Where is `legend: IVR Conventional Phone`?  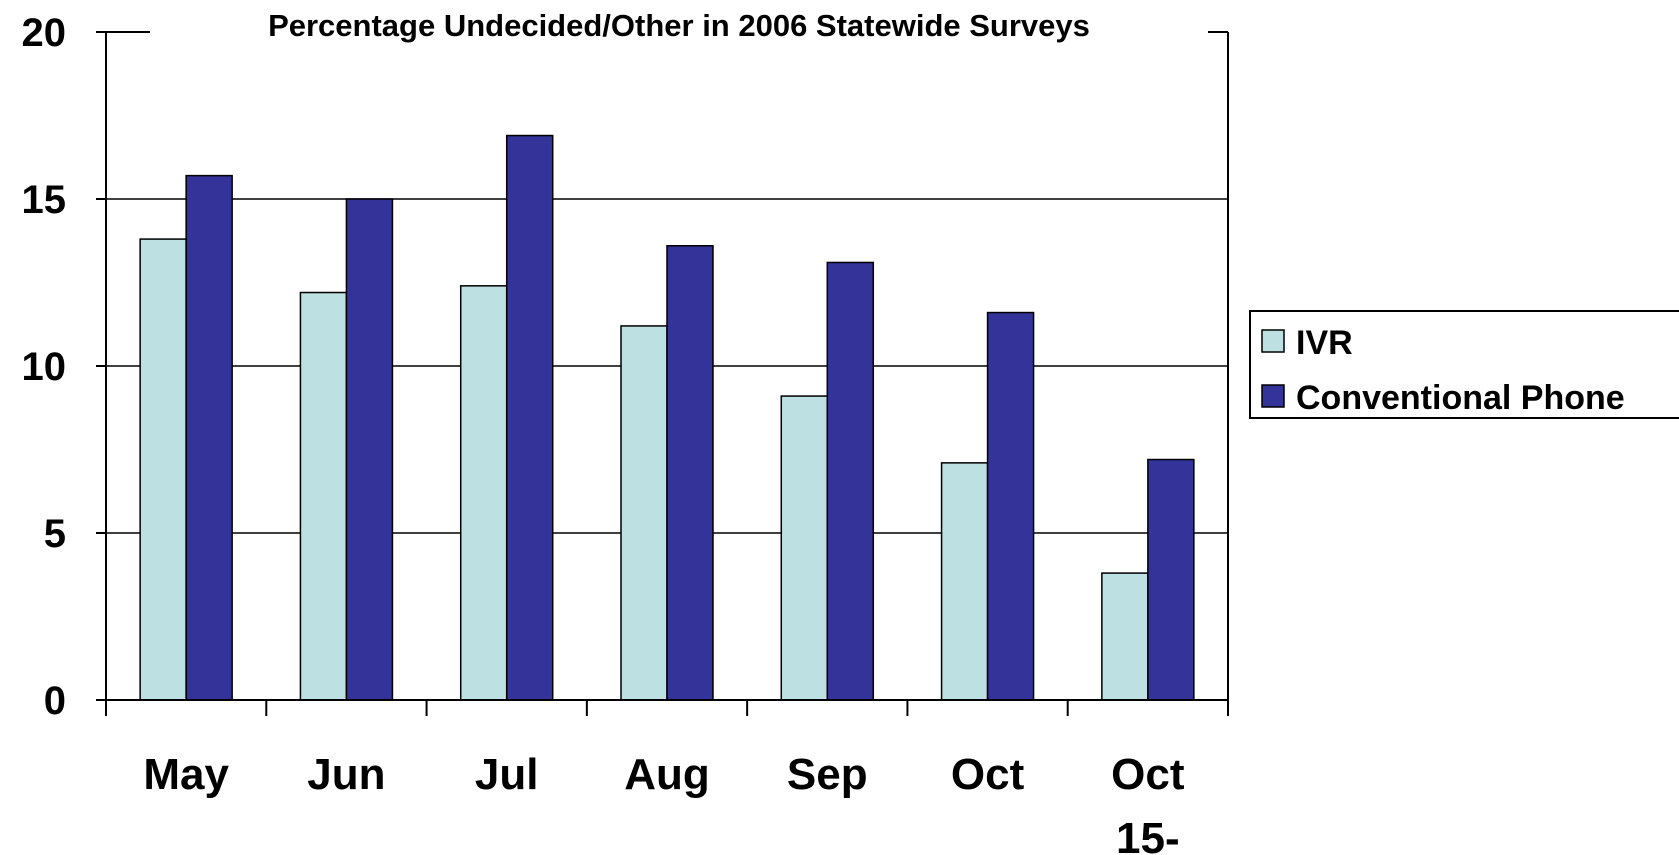
legend: IVR Conventional Phone is located at coordinates (1464, 364).